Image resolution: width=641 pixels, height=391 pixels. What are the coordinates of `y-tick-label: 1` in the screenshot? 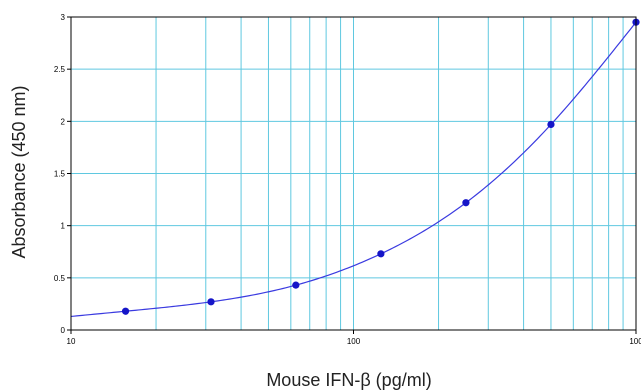 It's located at (63, 226).